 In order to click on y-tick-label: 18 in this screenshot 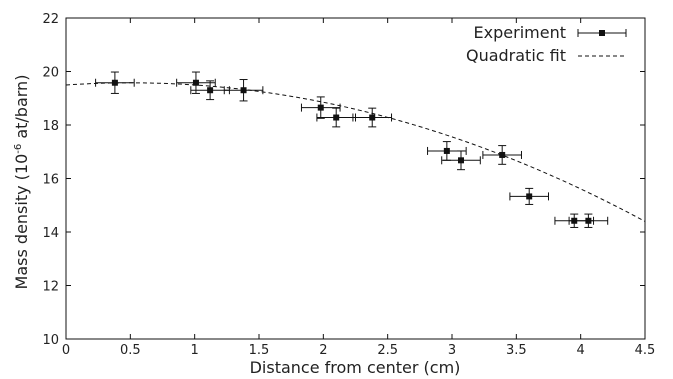, I will do `click(50, 126)`.